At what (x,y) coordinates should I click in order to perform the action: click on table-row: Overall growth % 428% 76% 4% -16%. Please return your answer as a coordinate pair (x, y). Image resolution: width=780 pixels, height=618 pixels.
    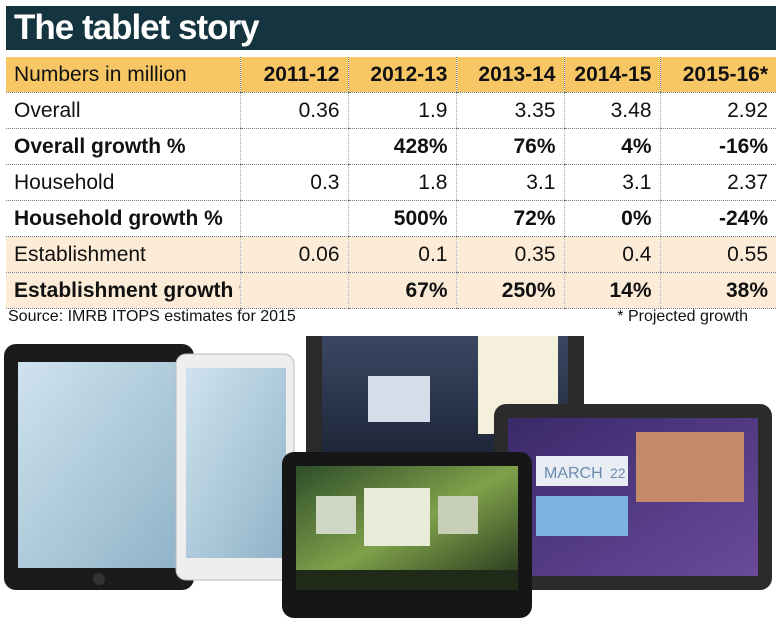
    Looking at the image, I should click on (391, 146).